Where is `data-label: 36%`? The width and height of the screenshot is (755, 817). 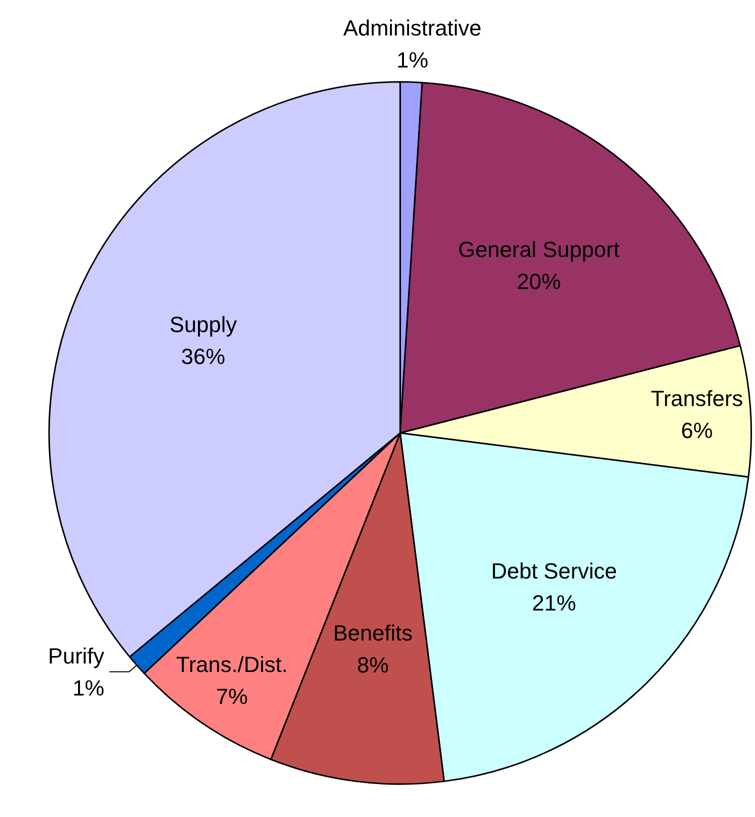 data-label: 36% is located at coordinates (203, 356).